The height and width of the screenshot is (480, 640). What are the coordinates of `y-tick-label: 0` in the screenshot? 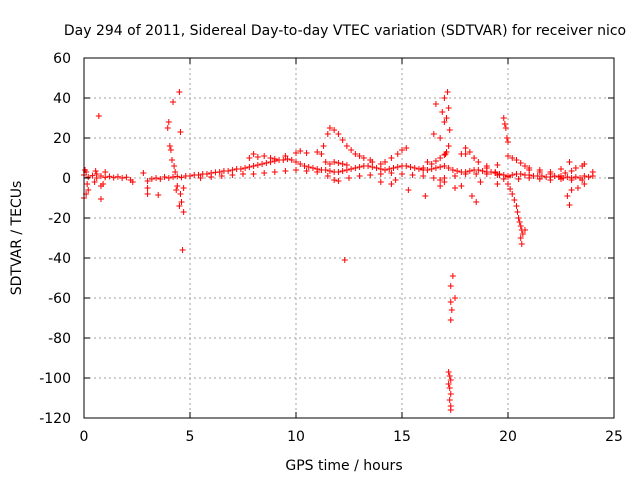 It's located at (66, 179).